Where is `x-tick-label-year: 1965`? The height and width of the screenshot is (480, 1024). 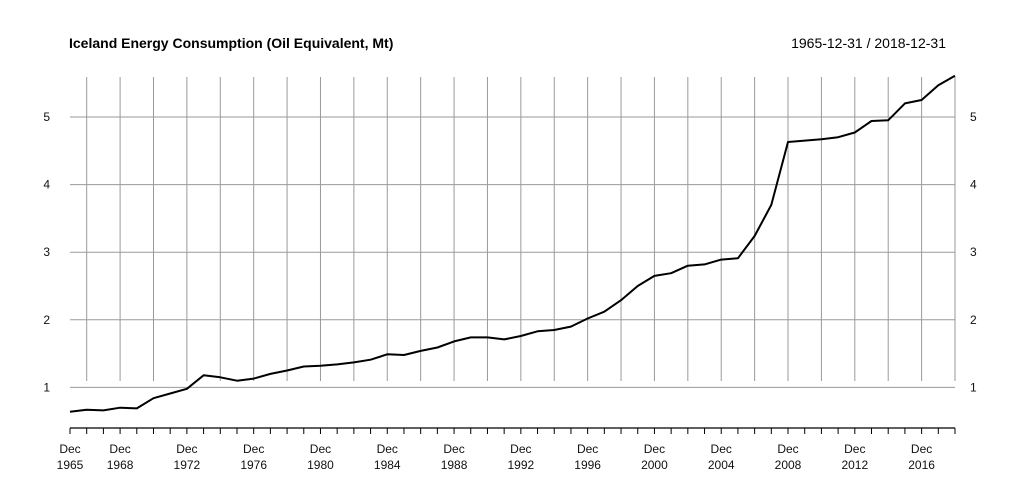
x-tick-label-year: 1965 is located at coordinates (70, 465).